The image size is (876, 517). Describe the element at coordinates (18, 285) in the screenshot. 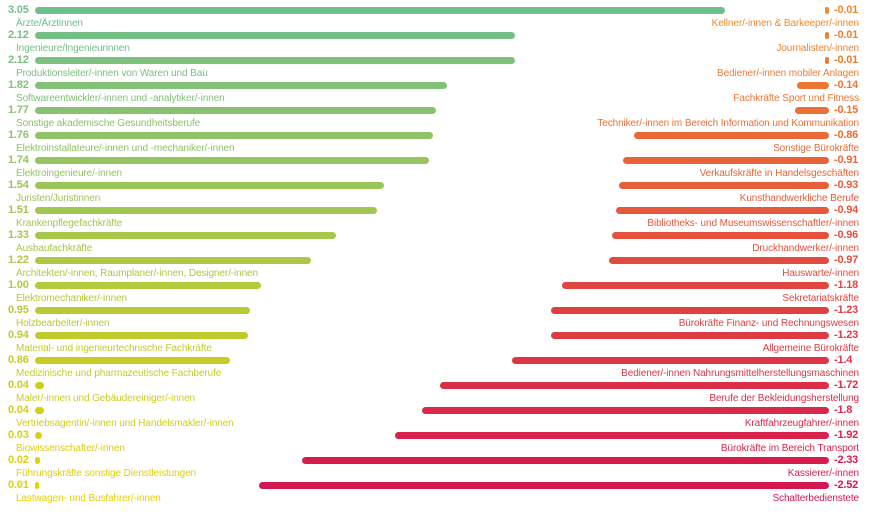

I see `left-value-label: 1.00` at that location.